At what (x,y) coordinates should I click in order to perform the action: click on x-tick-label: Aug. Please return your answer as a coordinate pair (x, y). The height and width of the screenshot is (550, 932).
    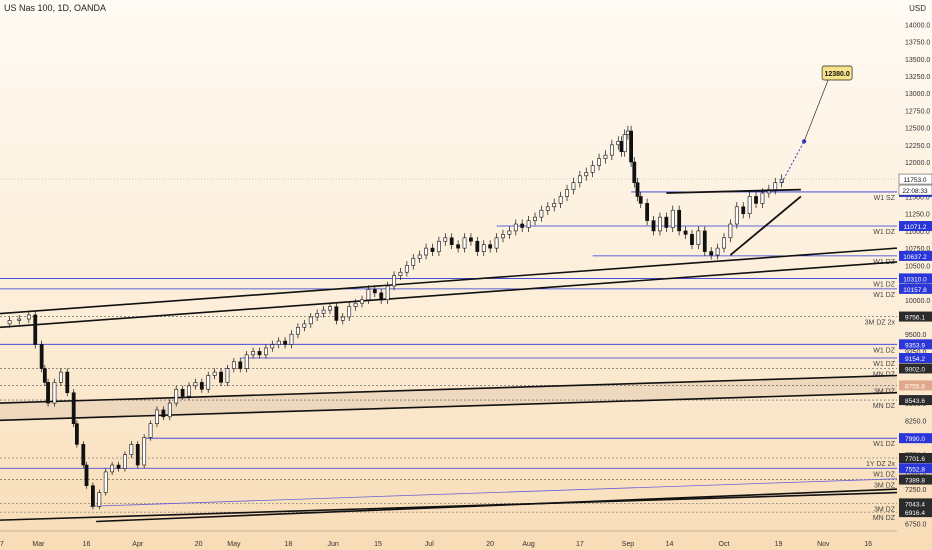
    Looking at the image, I should click on (528, 544).